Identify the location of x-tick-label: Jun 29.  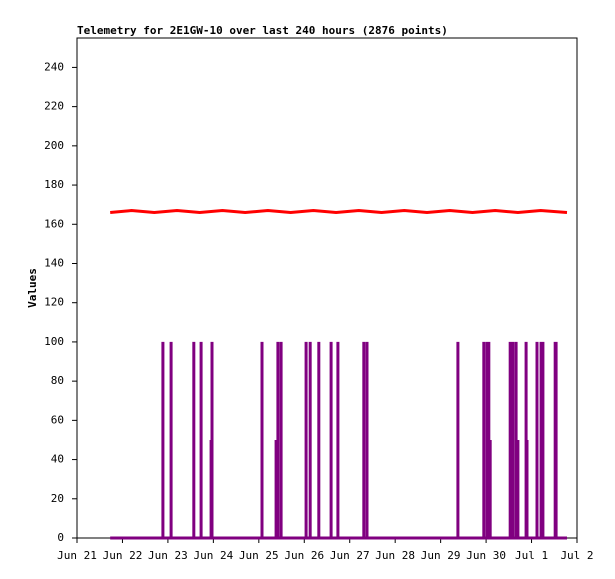
(441, 555).